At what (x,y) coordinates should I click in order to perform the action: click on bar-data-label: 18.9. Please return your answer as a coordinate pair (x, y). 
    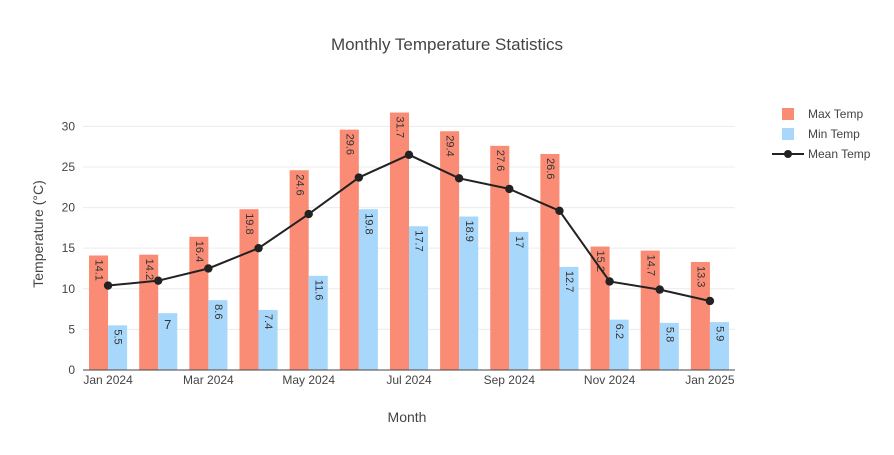
    Looking at the image, I should click on (469, 231).